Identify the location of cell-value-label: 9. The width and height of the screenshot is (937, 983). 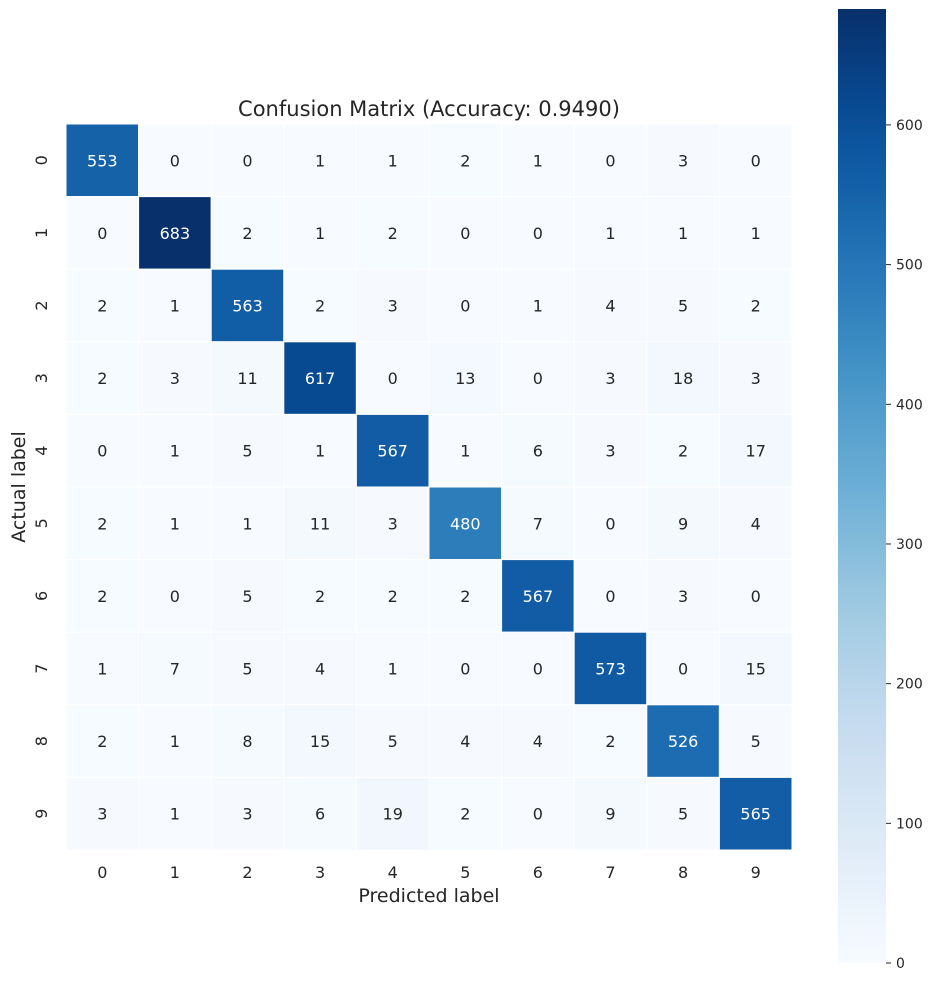
(610, 814).